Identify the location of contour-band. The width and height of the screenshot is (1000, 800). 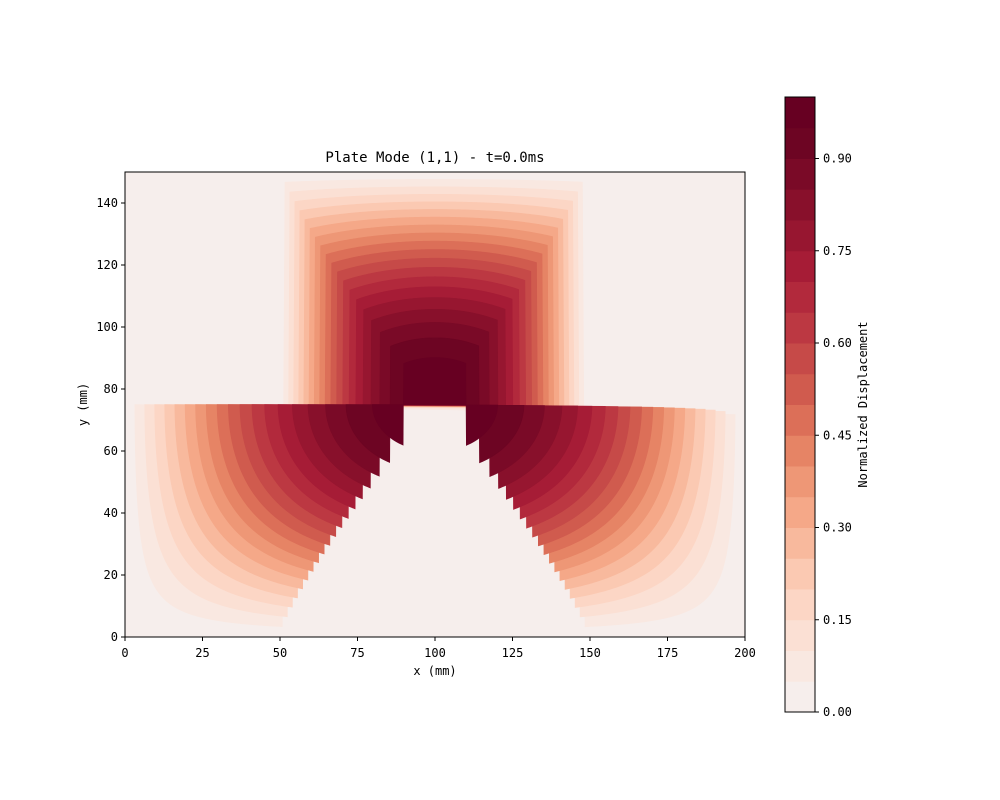
(435, 401).